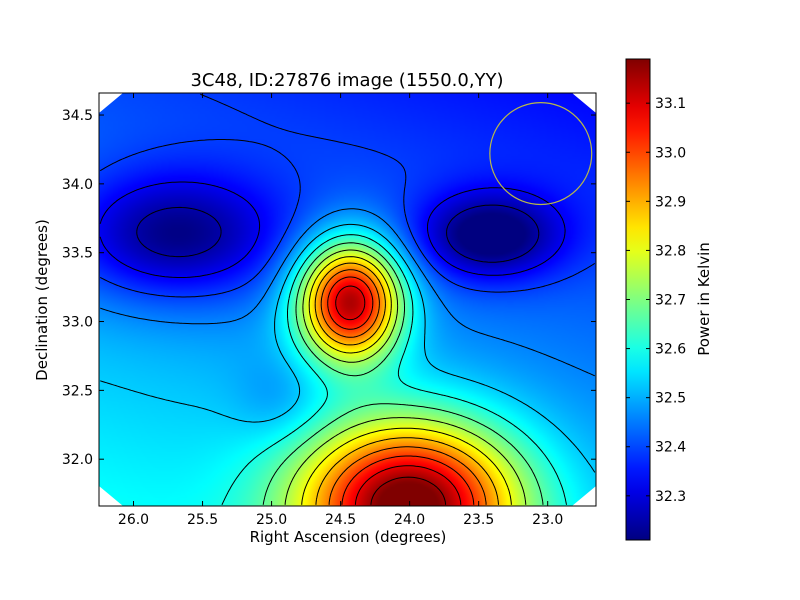 The height and width of the screenshot is (600, 800). Describe the element at coordinates (547, 520) in the screenshot. I see `x-tick-label: 23.0` at that location.